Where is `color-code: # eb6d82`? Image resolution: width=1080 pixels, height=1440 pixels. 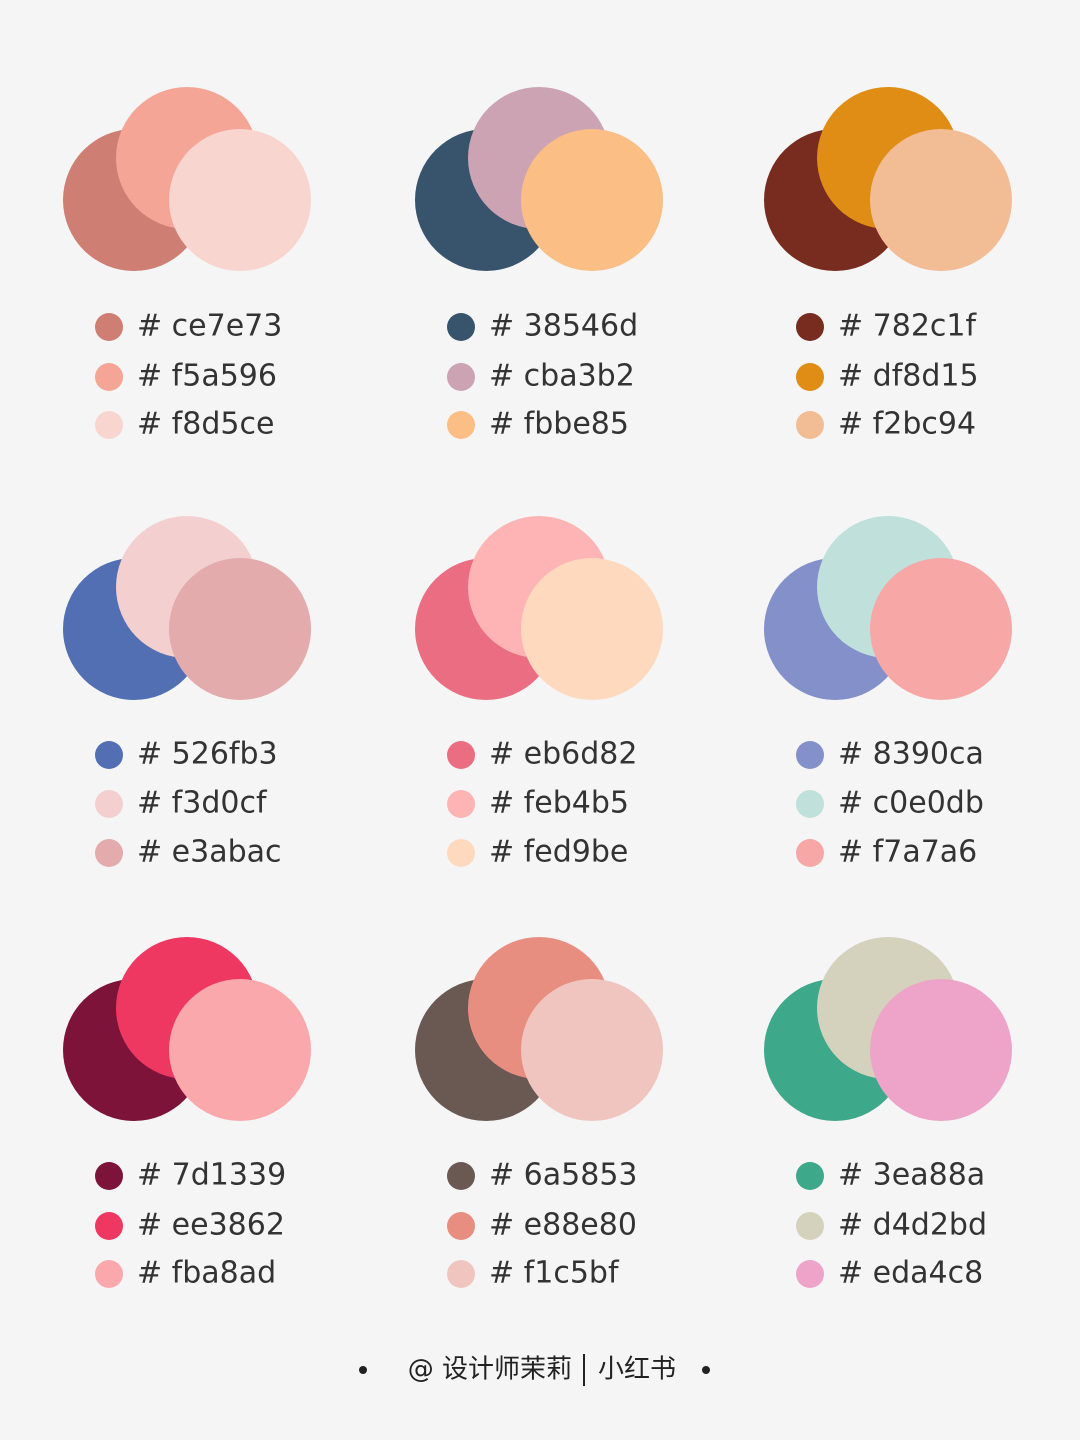 color-code: # eb6d82 is located at coordinates (563, 754).